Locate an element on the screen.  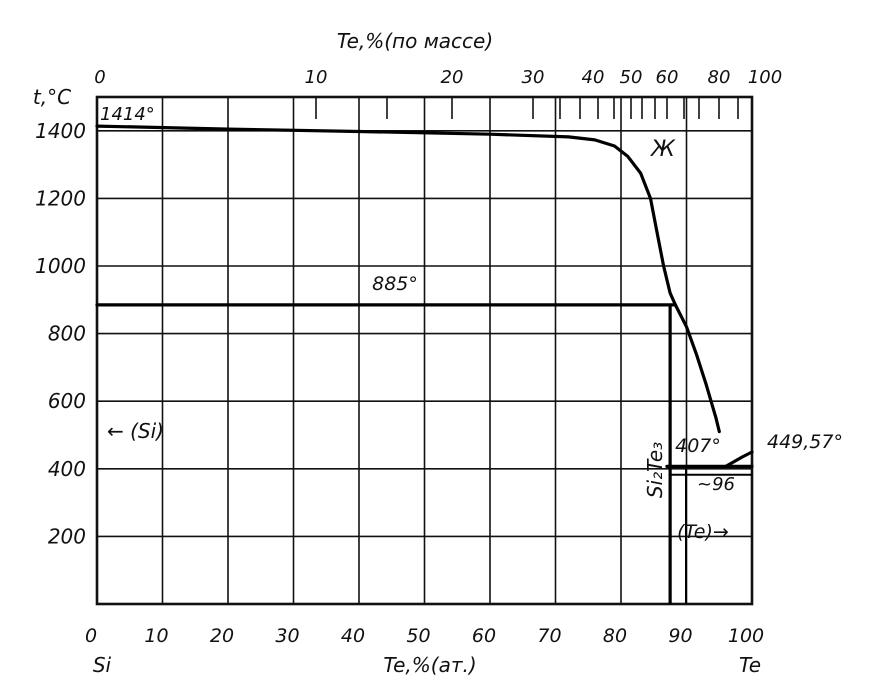
x-top-tick-label: 50 is located at coordinates (631, 77).